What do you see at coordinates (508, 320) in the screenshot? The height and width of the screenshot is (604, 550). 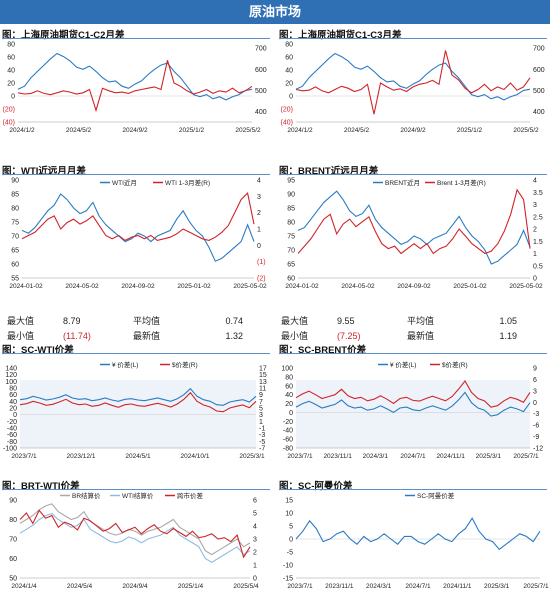 I see `stat-value: 1.05` at bounding box center [508, 320].